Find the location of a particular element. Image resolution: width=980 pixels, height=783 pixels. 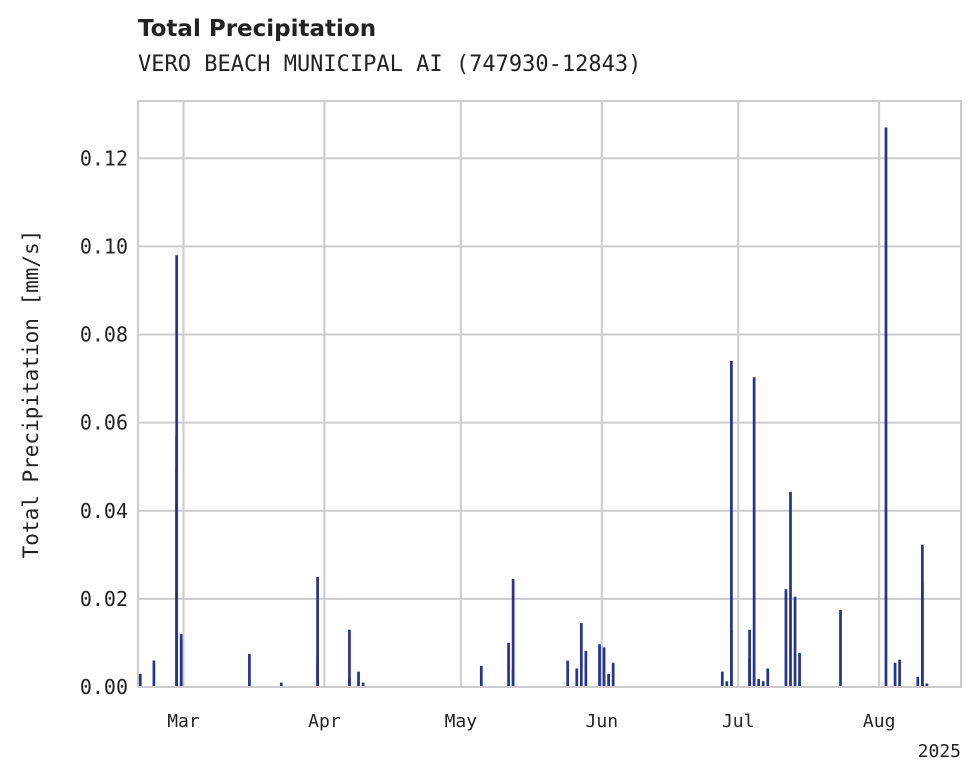

y-tick-label: 0.04 is located at coordinates (104, 511).